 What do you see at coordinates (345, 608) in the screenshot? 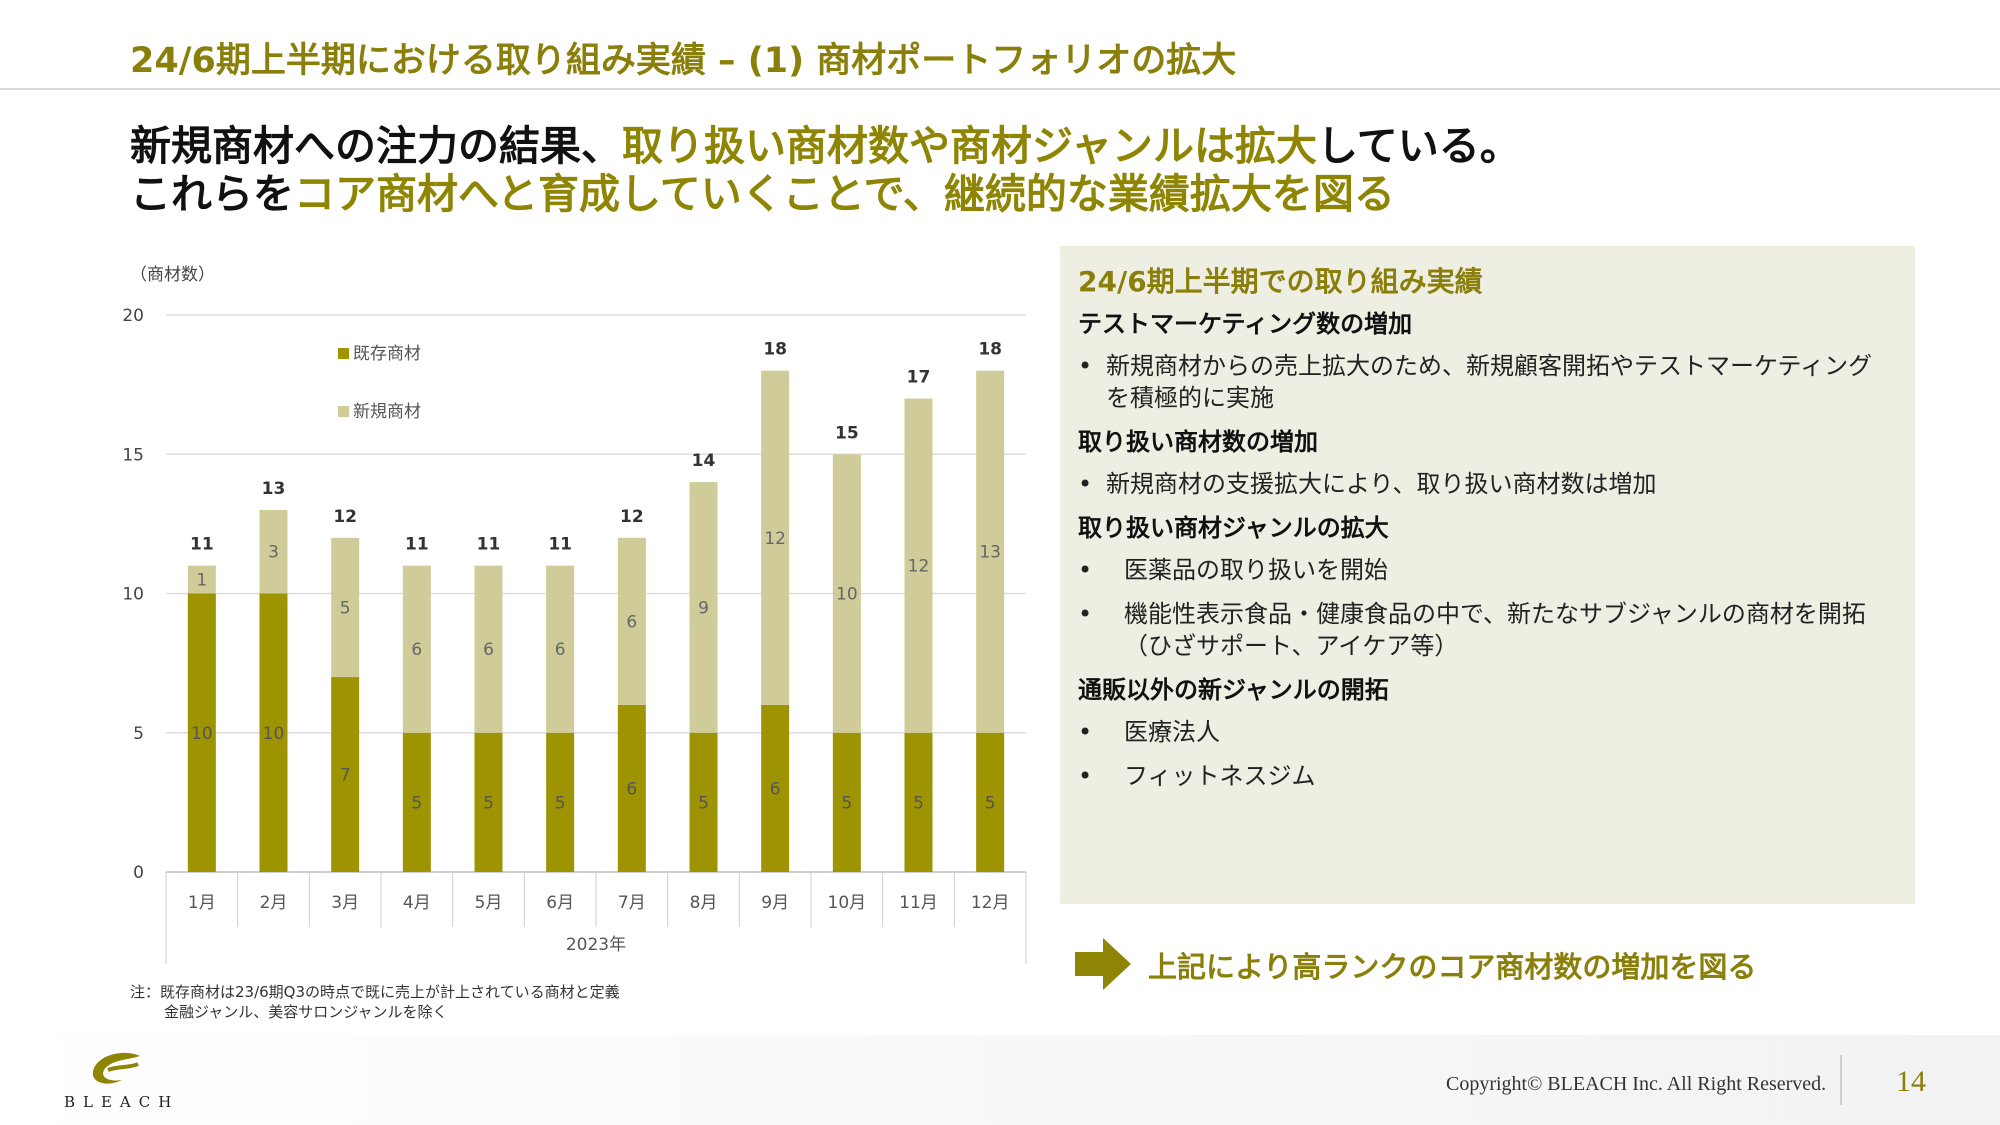
I see `data-label-new: 5` at bounding box center [345, 608].